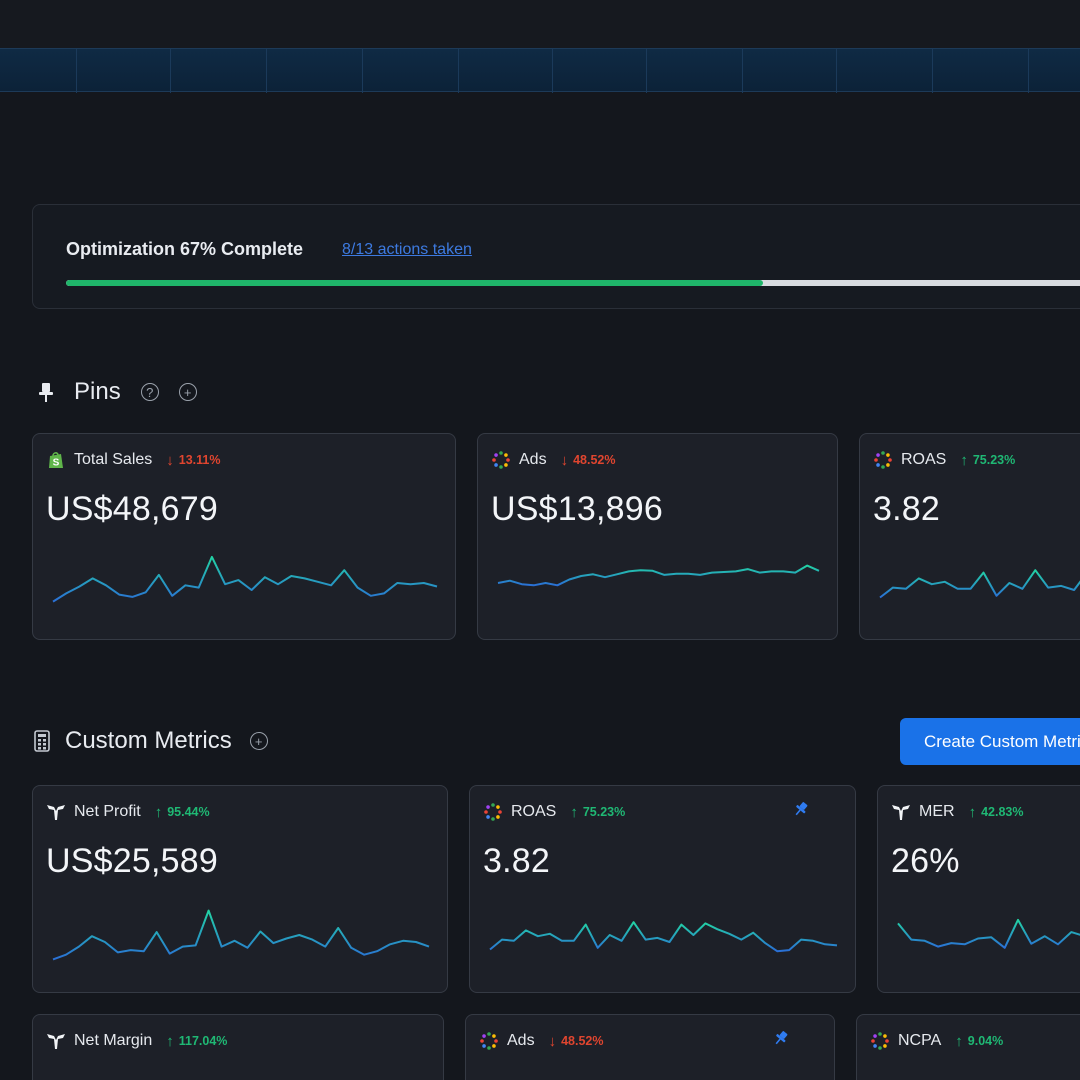 Image resolution: width=1080 pixels, height=1080 pixels. Describe the element at coordinates (240, 889) in the screenshot. I see `metric-card: Net Profit ↑ 95.44% US$25,589` at that location.